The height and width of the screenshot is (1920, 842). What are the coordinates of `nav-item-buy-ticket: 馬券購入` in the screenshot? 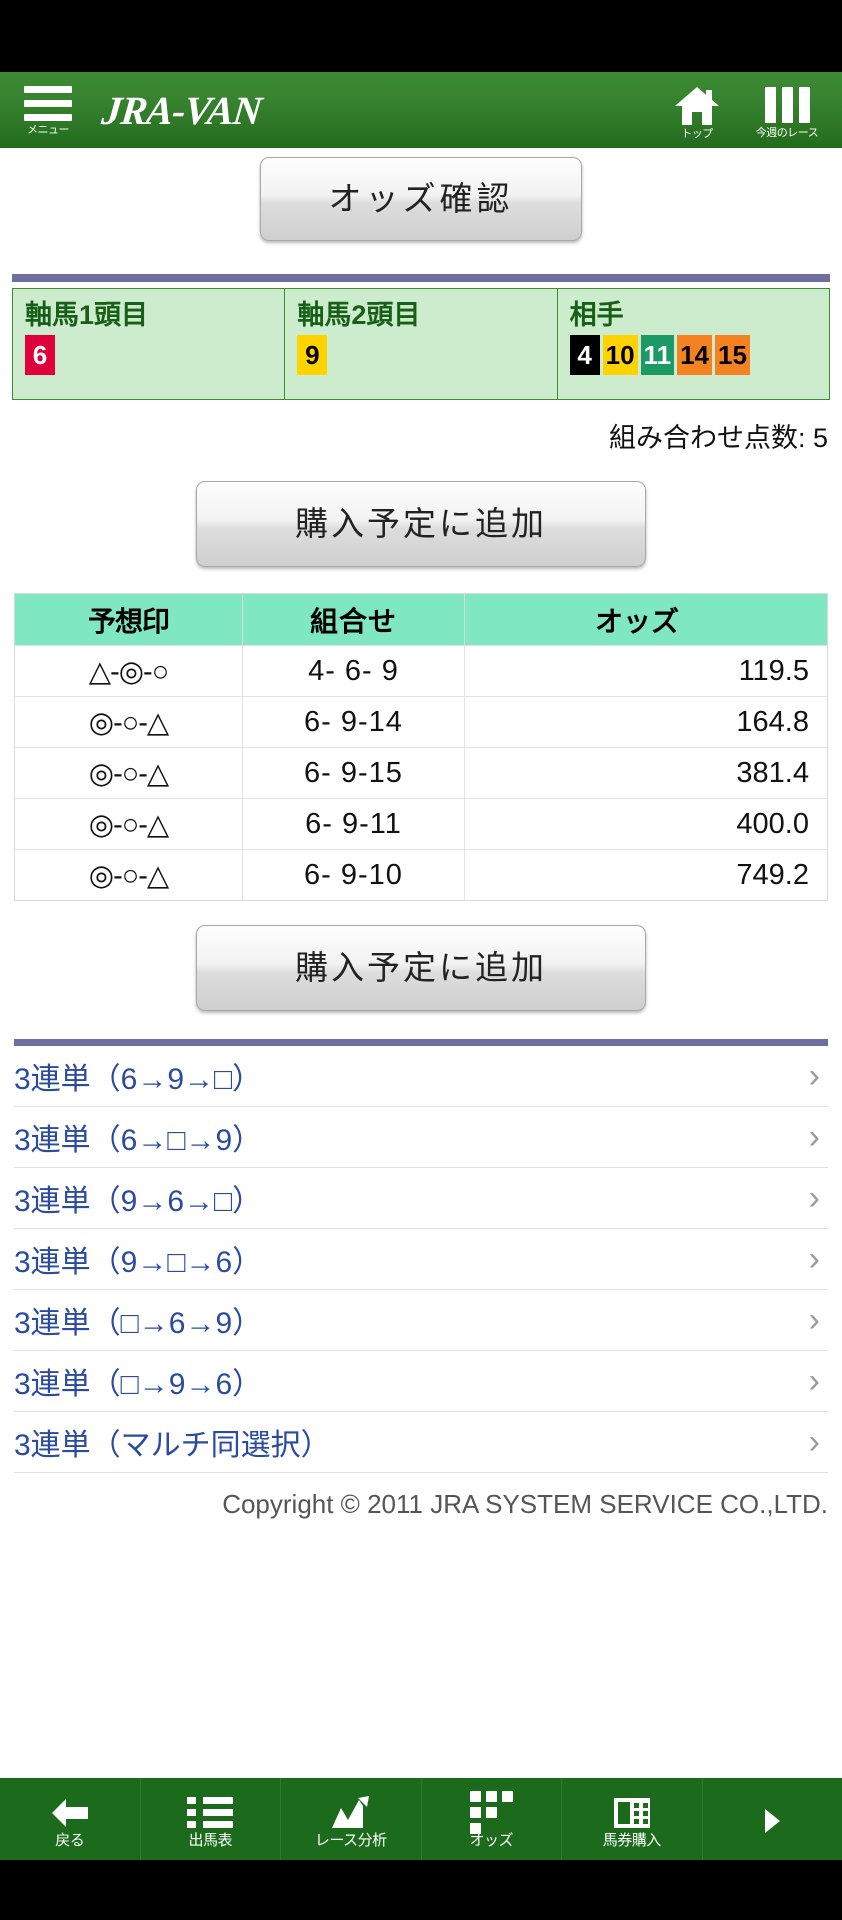 It's located at (632, 1819).